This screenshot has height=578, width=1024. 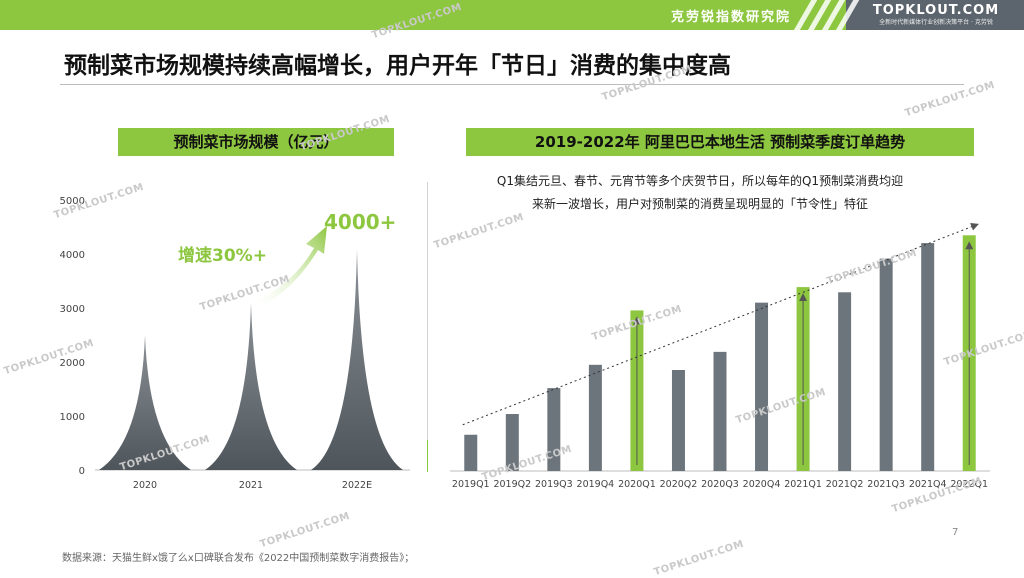 I want to click on org-name: 克劳锐指数研究院, so click(x=730, y=17).